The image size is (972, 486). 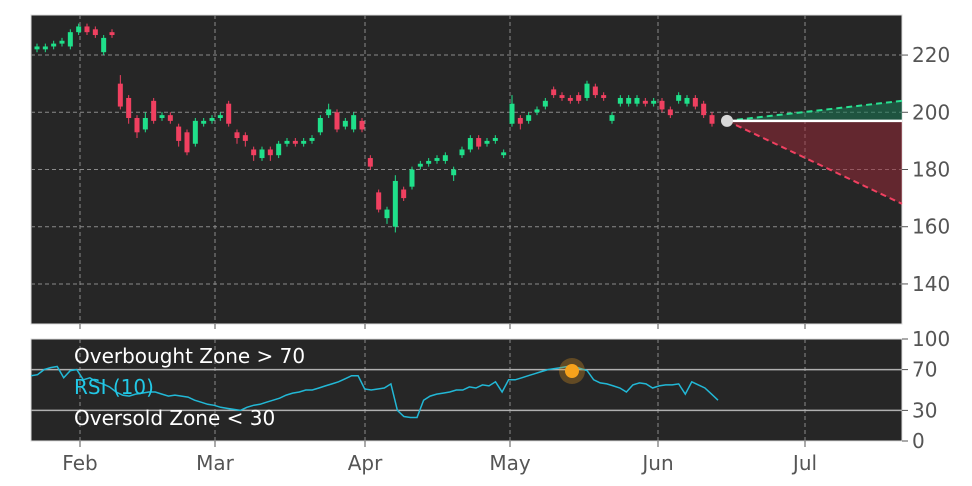 What do you see at coordinates (804, 463) in the screenshot?
I see `x-tick-label: Jul` at bounding box center [804, 463].